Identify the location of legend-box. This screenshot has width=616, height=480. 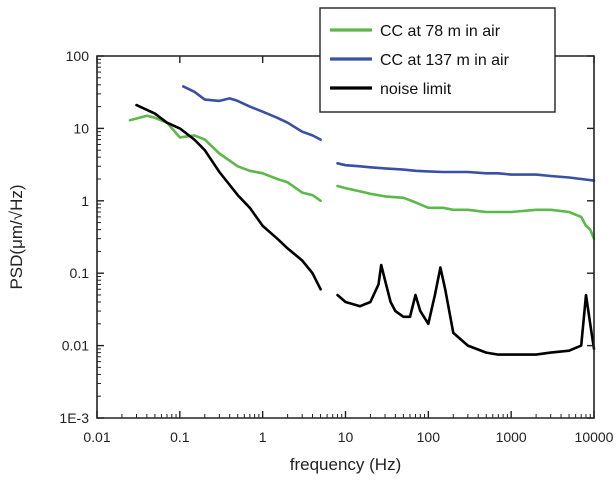
(437, 60).